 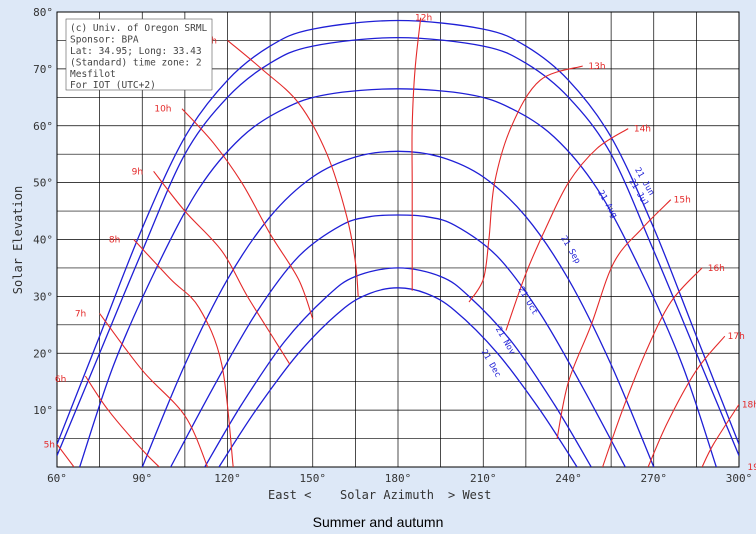 What do you see at coordinates (749, 405) in the screenshot?
I see `hour-label-18h: 18h` at bounding box center [749, 405].